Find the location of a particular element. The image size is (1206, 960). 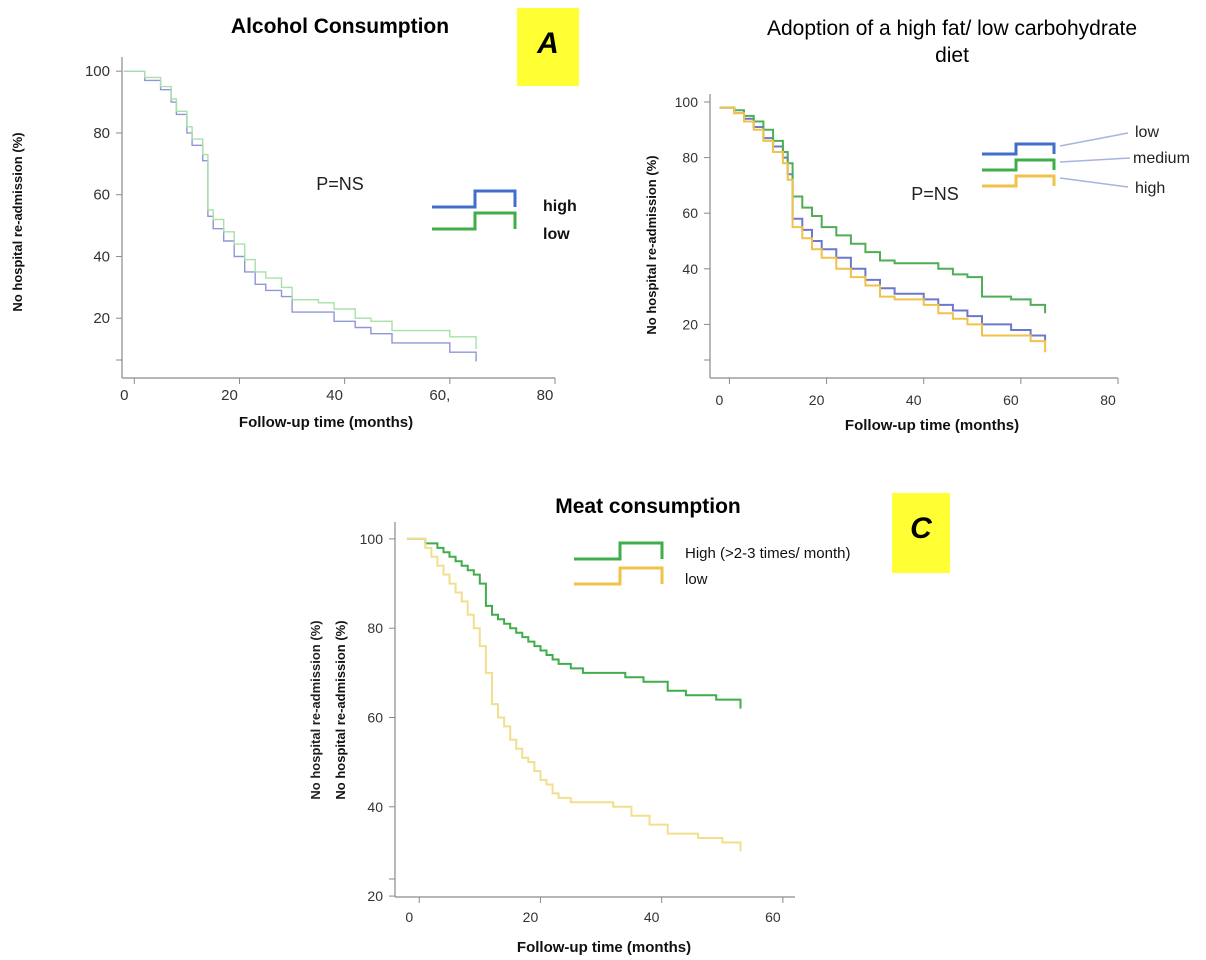

y-axis-label-duplicate: No hospital re-admission (%) is located at coordinates (315, 709).